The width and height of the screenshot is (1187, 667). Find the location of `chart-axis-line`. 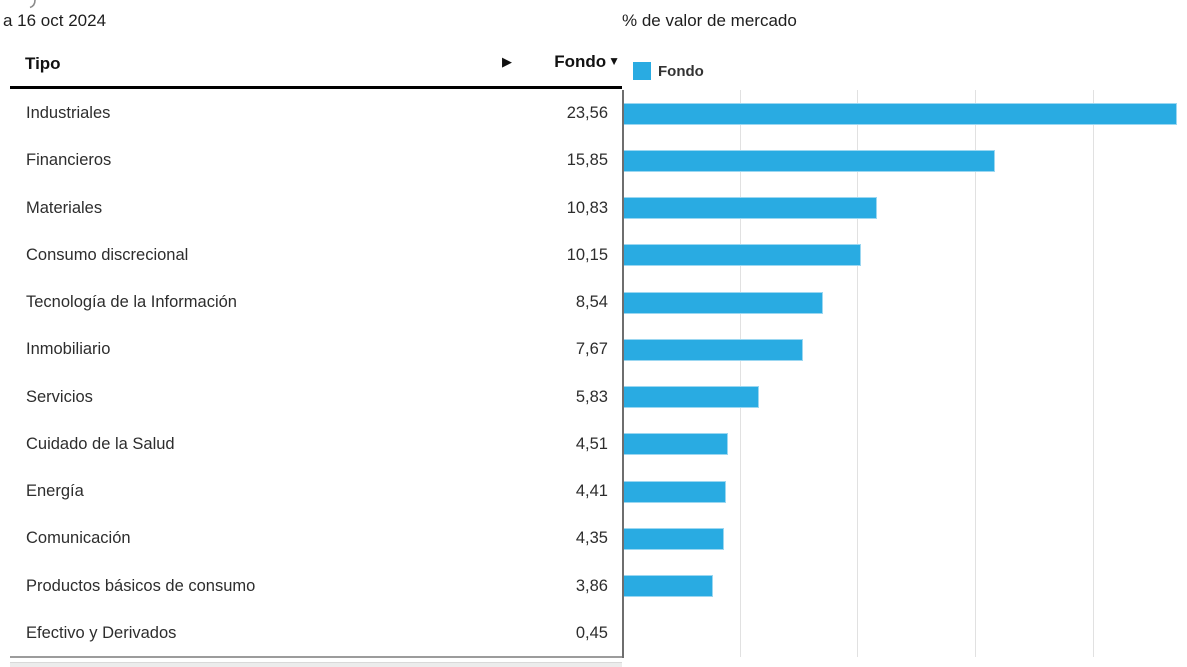

chart-axis-line is located at coordinates (623, 374).